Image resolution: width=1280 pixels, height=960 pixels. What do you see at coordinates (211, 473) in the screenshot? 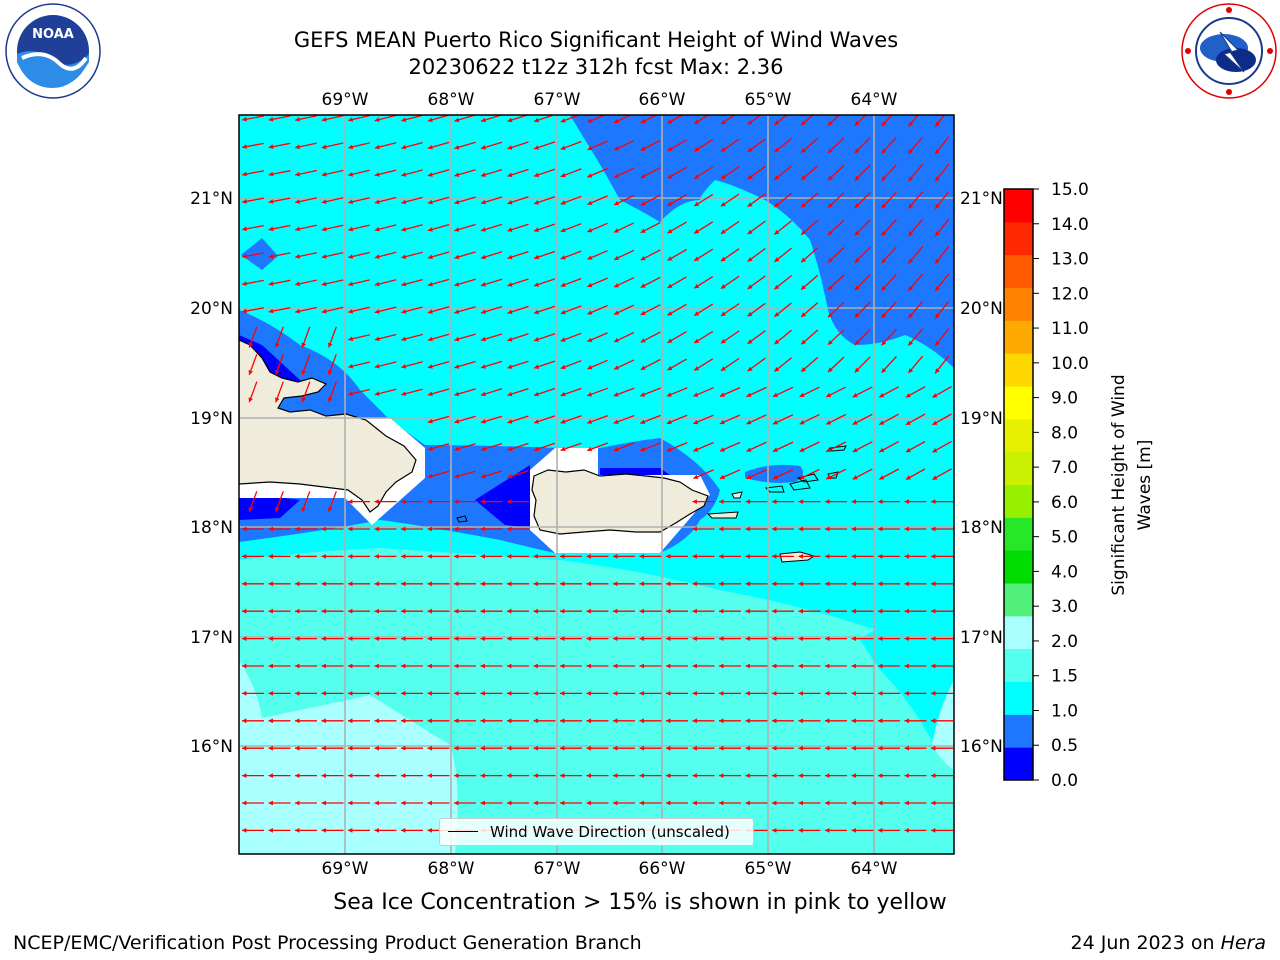
I see `lat-labels-left: 21°N 20°N 19°N 18°N 17°N 16°N` at bounding box center [211, 473].